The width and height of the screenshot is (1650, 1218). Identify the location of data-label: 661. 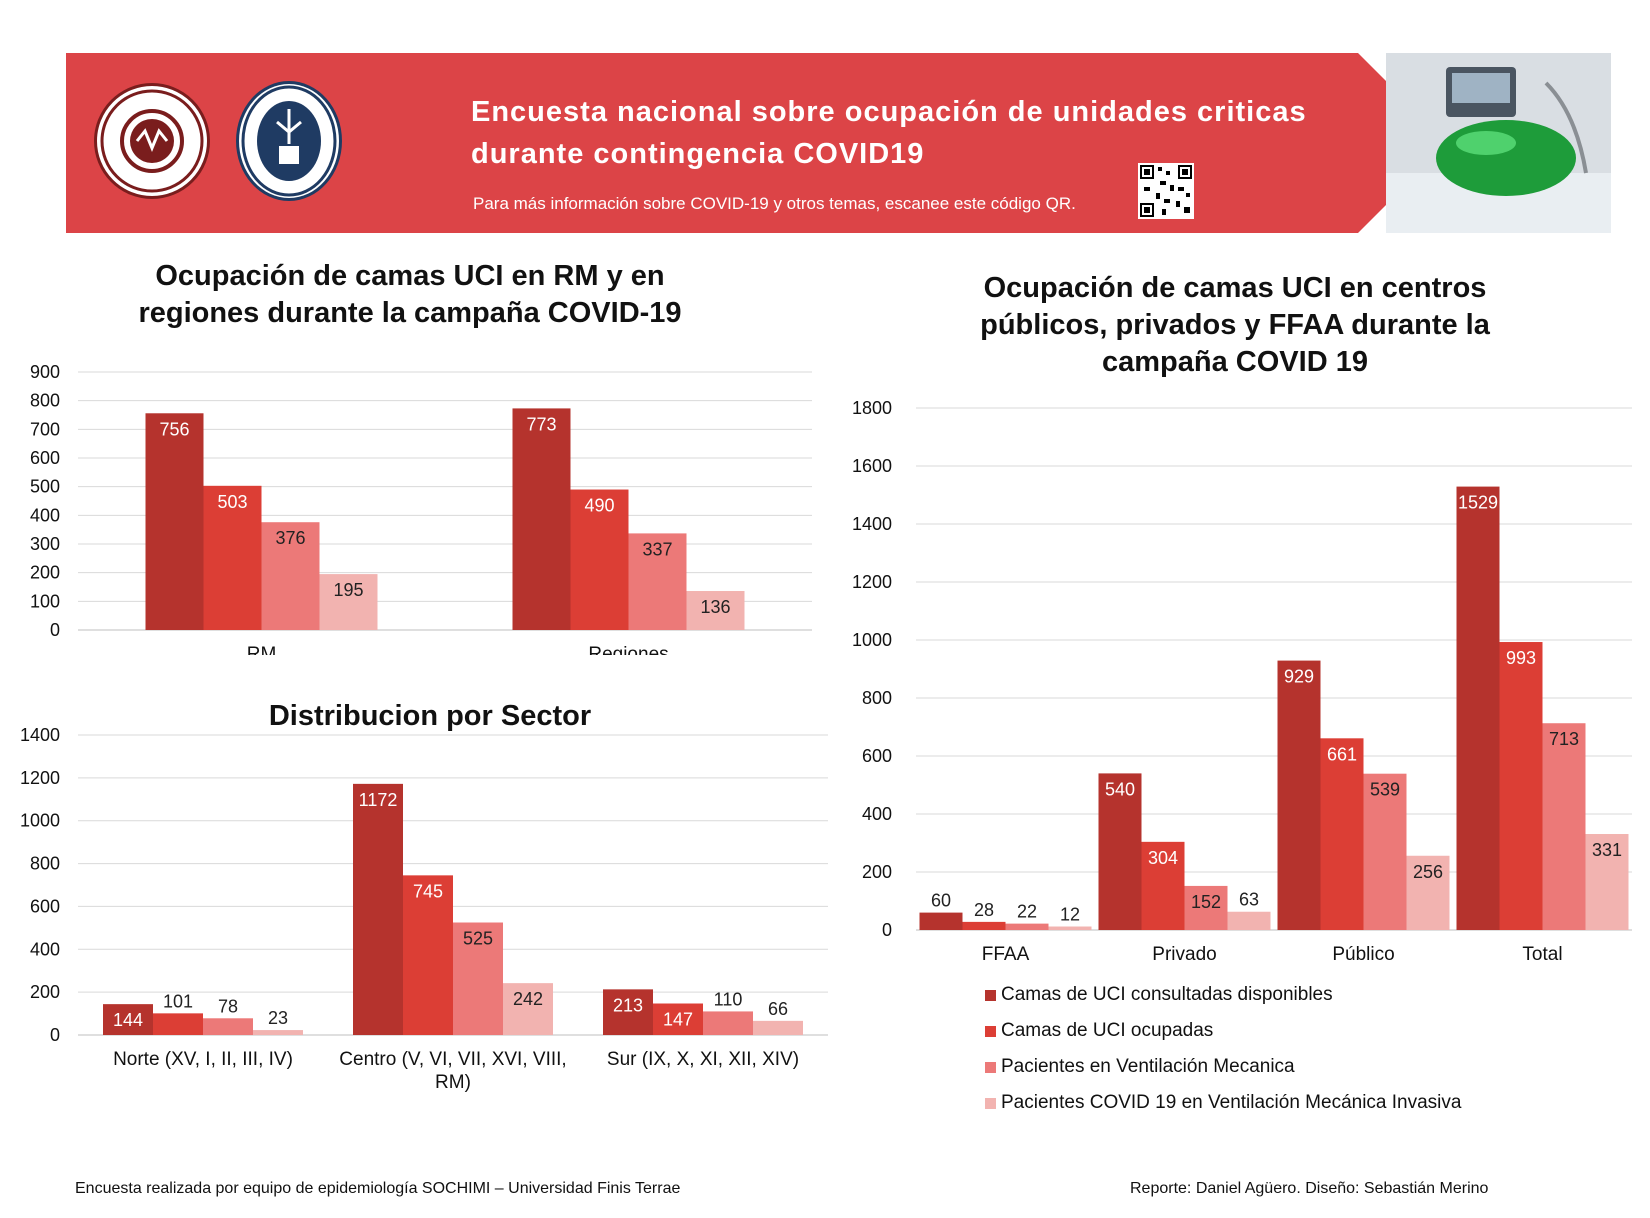
(1342, 754).